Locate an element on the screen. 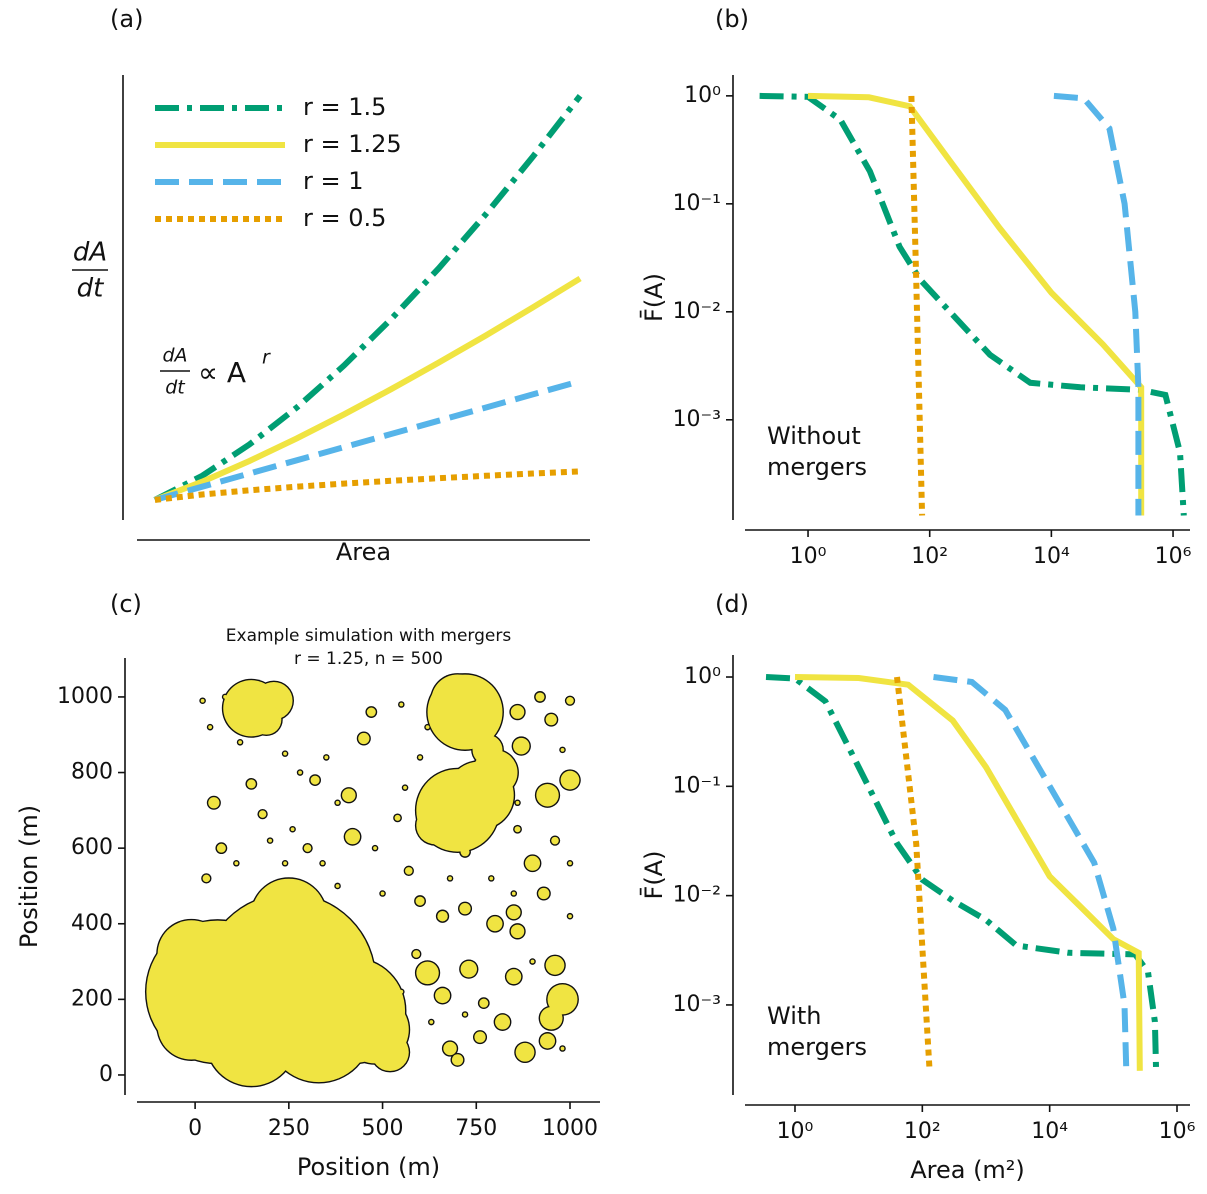 The image size is (1207, 1194). chart-subtitle: r = 1.25, n = 500 is located at coordinates (368, 659).